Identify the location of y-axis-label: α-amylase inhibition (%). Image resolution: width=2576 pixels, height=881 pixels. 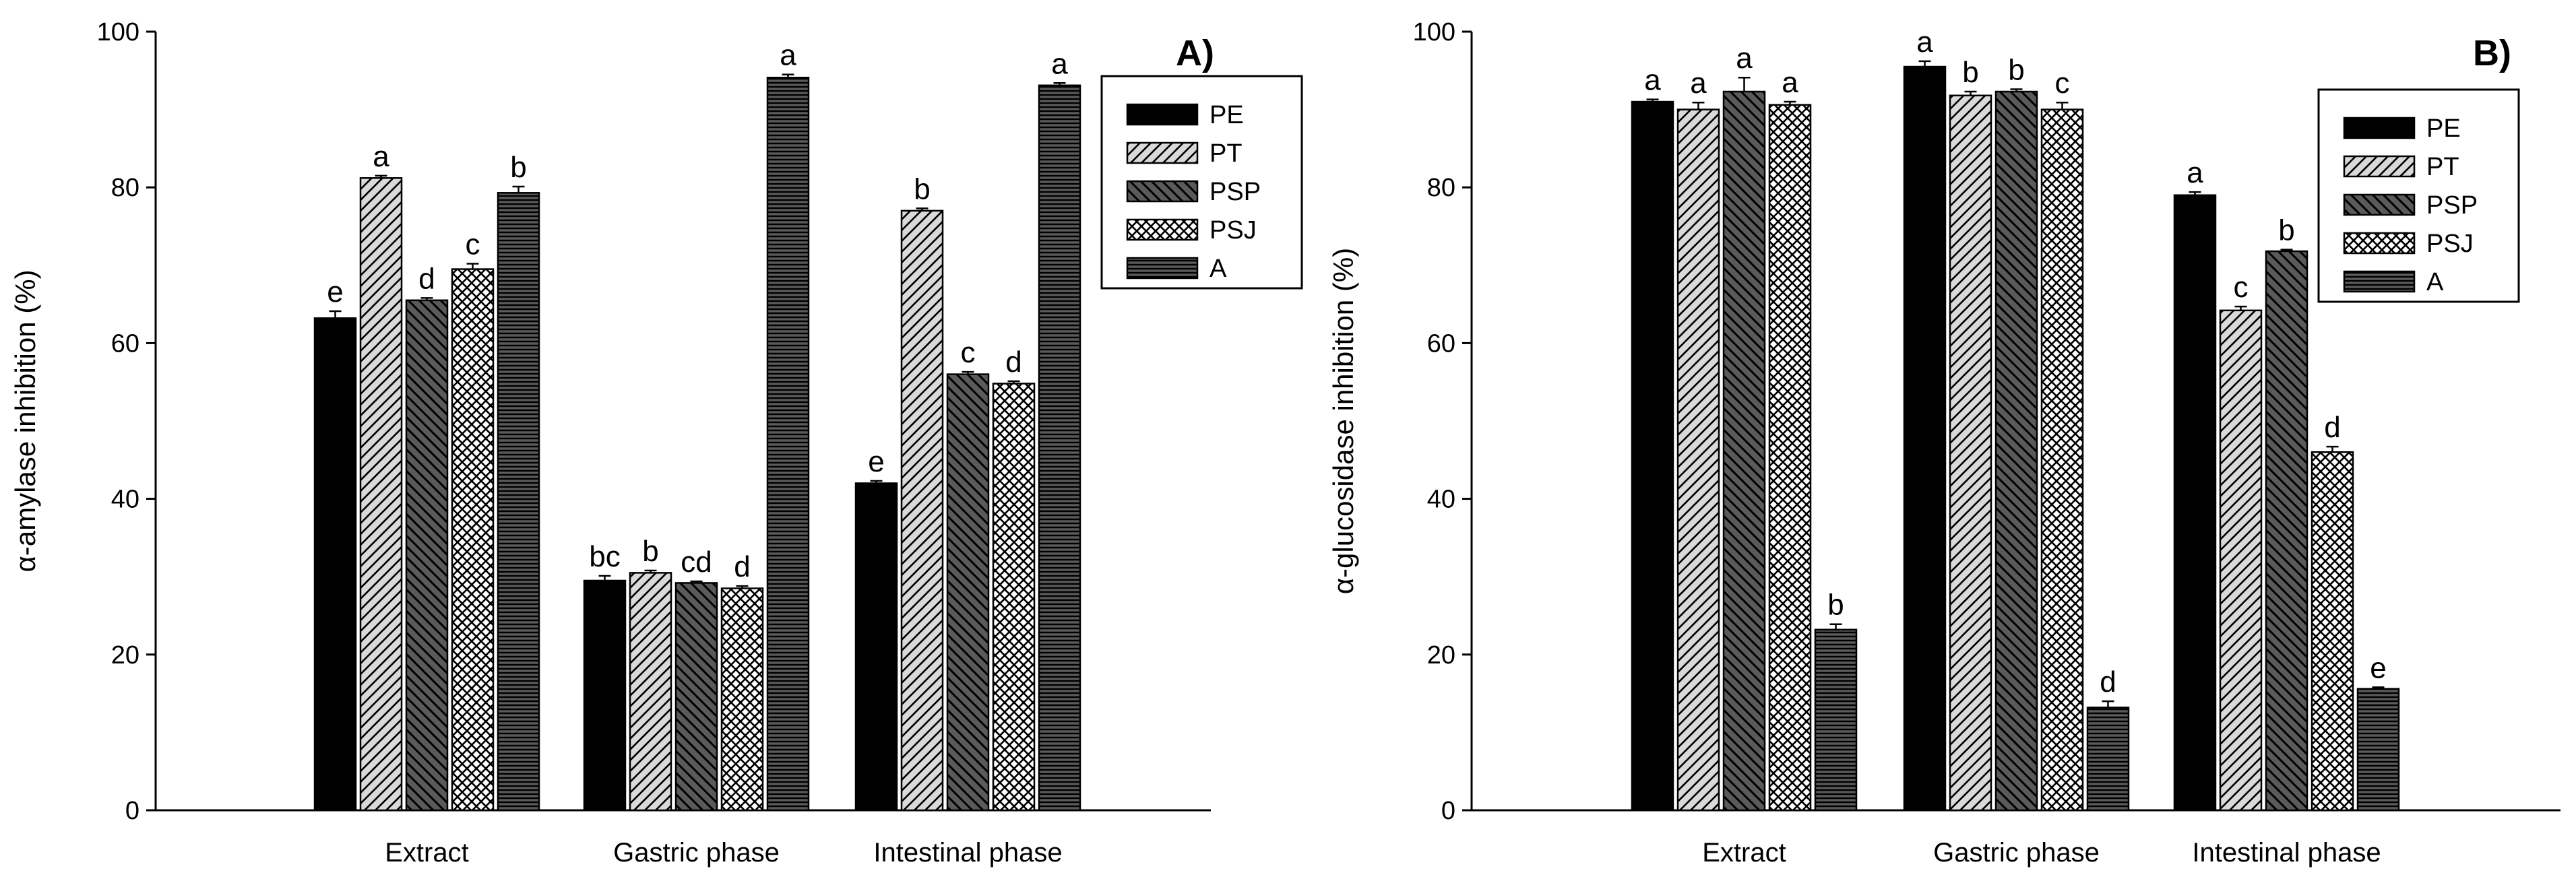
(25, 420).